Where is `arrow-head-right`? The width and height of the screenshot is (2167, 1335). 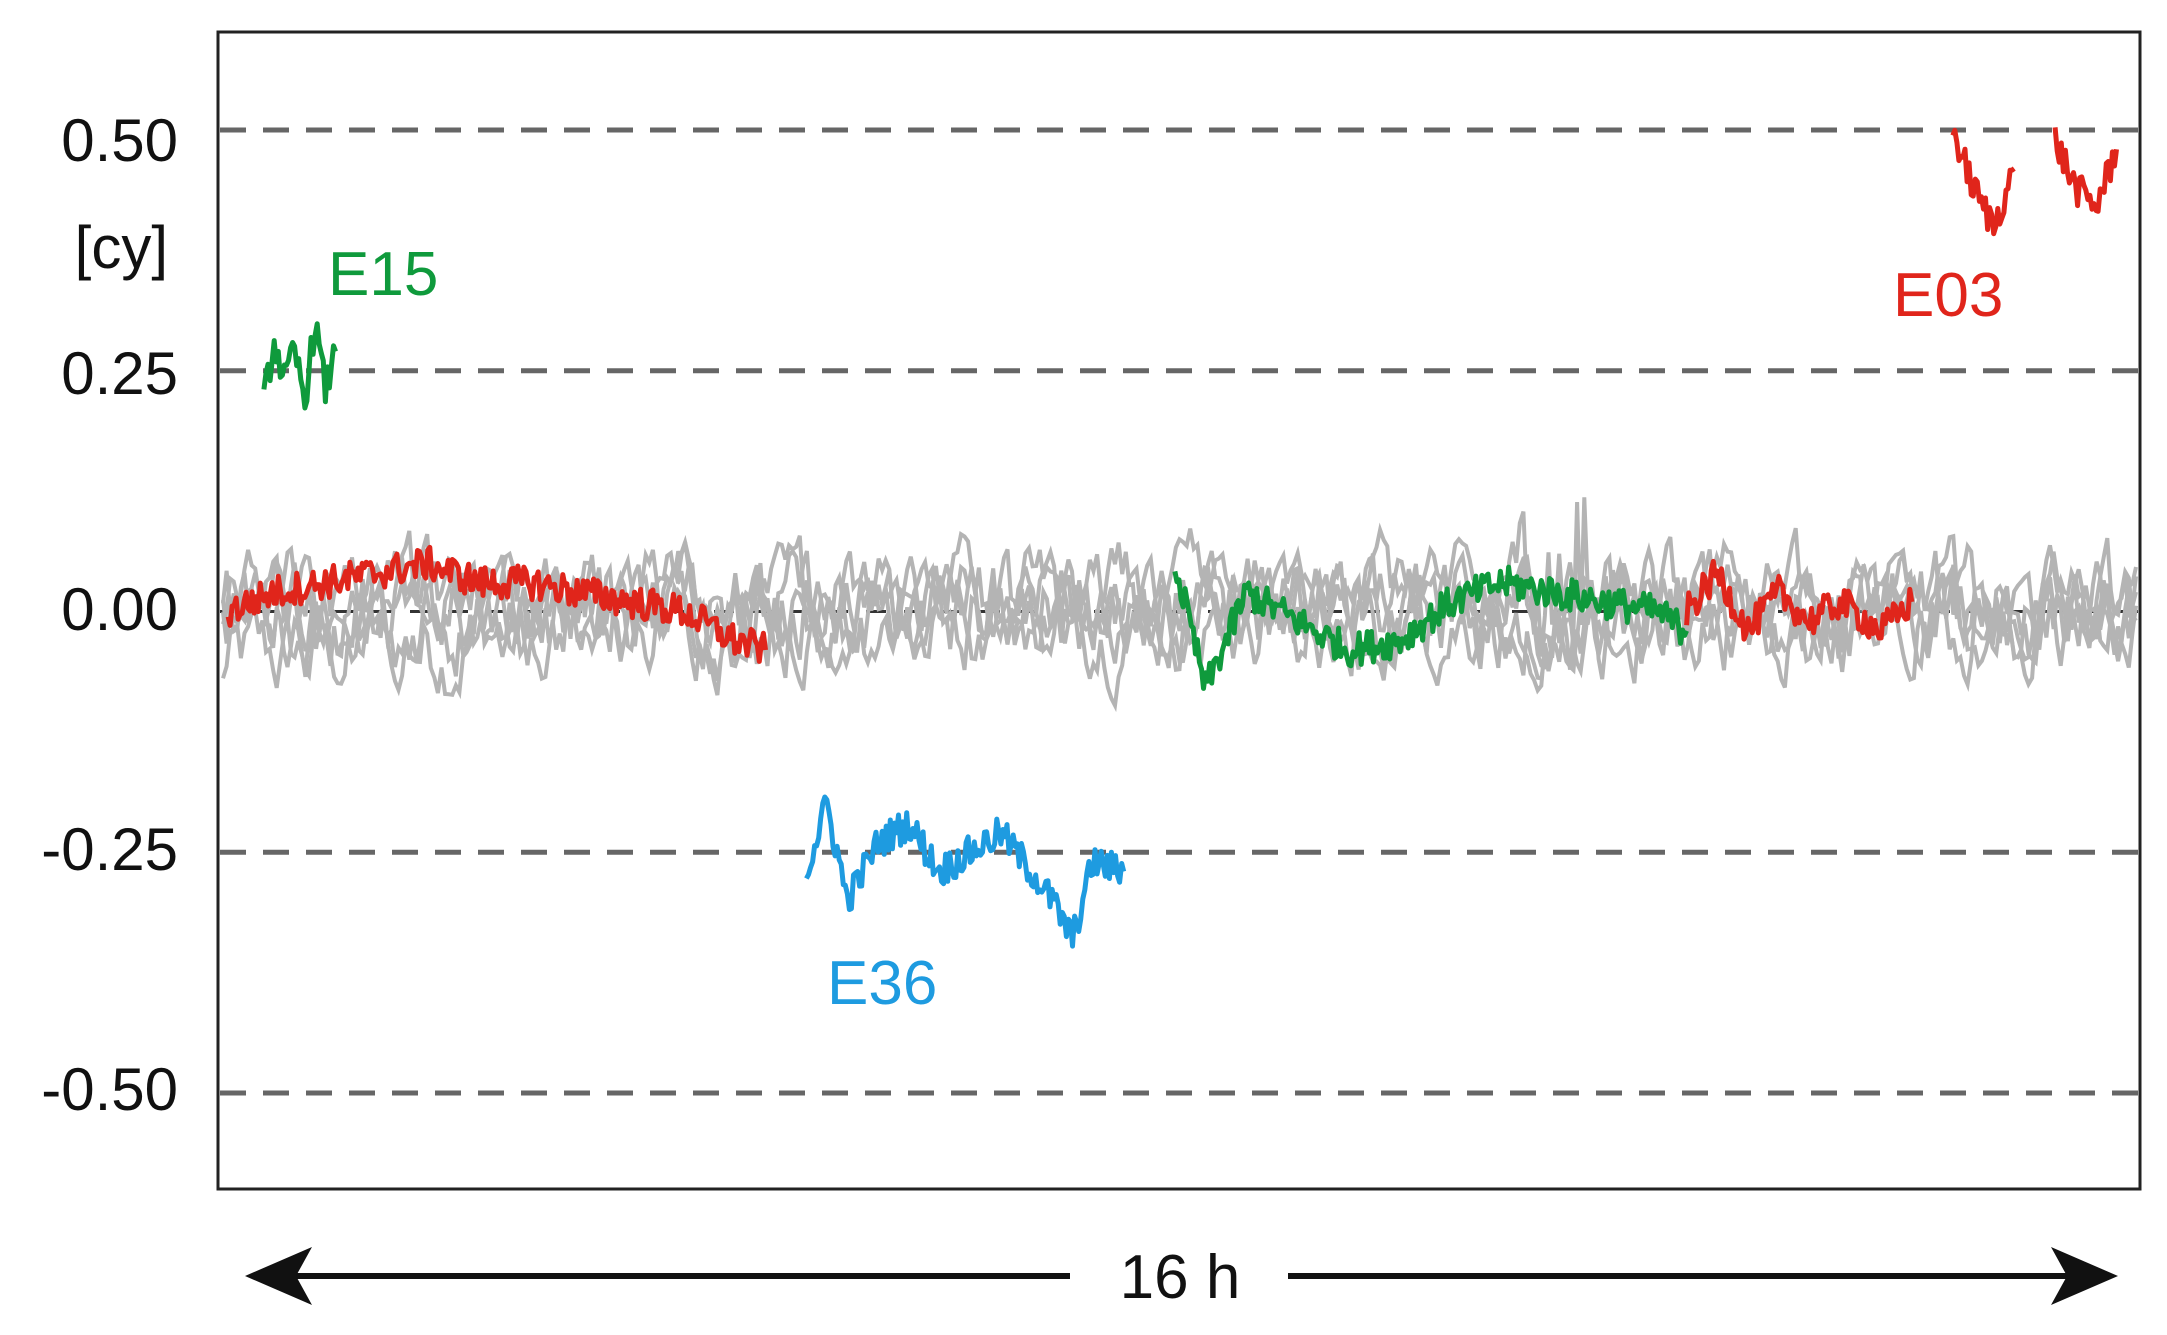 arrow-head-right is located at coordinates (2084, 1276).